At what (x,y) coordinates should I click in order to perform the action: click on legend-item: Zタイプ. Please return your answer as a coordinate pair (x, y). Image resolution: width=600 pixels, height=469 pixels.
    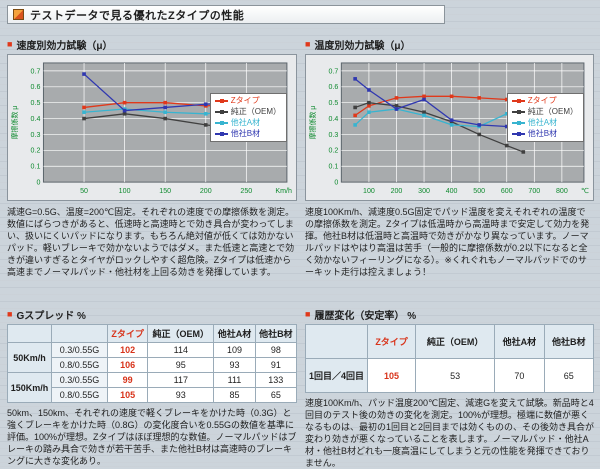
    Looking at the image, I should click on (544, 100).